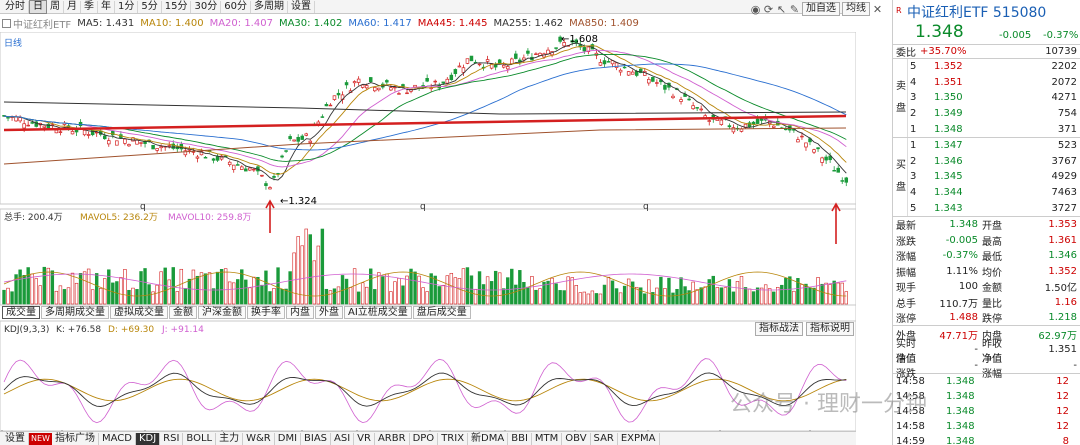  Describe the element at coordinates (768, 9) in the screenshot. I see `sync-icon: ⟳` at that location.